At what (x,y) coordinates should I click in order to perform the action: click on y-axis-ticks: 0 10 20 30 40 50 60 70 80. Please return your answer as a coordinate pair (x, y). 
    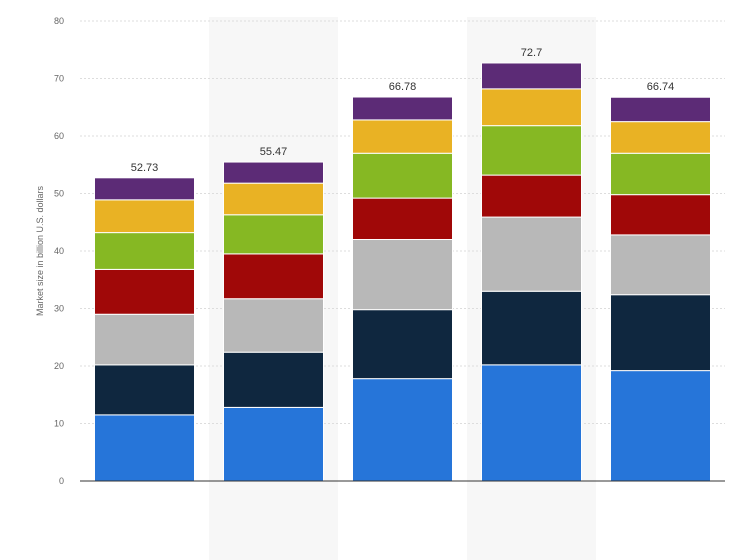
    Looking at the image, I should click on (59, 251).